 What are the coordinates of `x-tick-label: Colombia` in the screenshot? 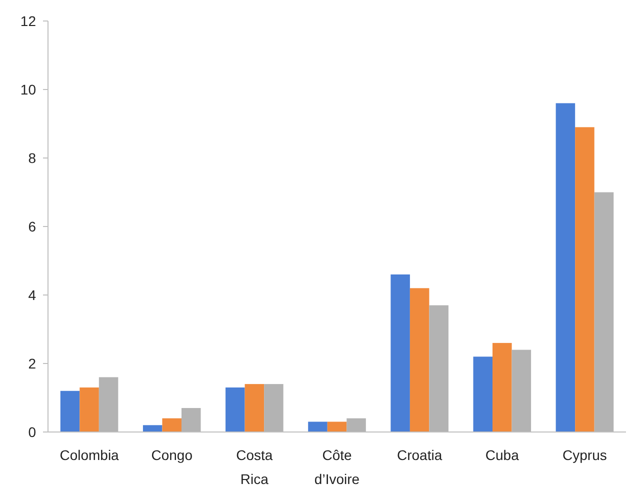 It's located at (90, 455).